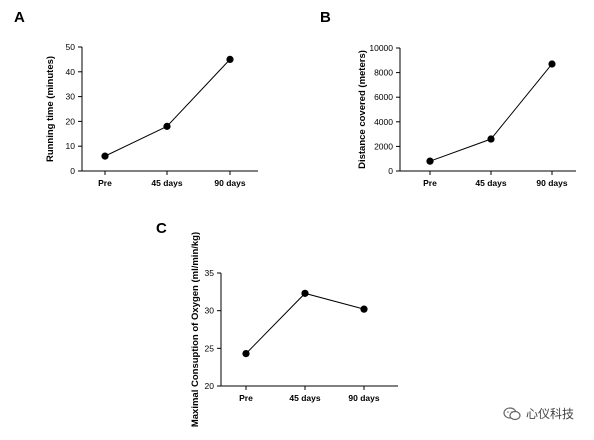  I want to click on watermark: 心仪科技, so click(538, 413).